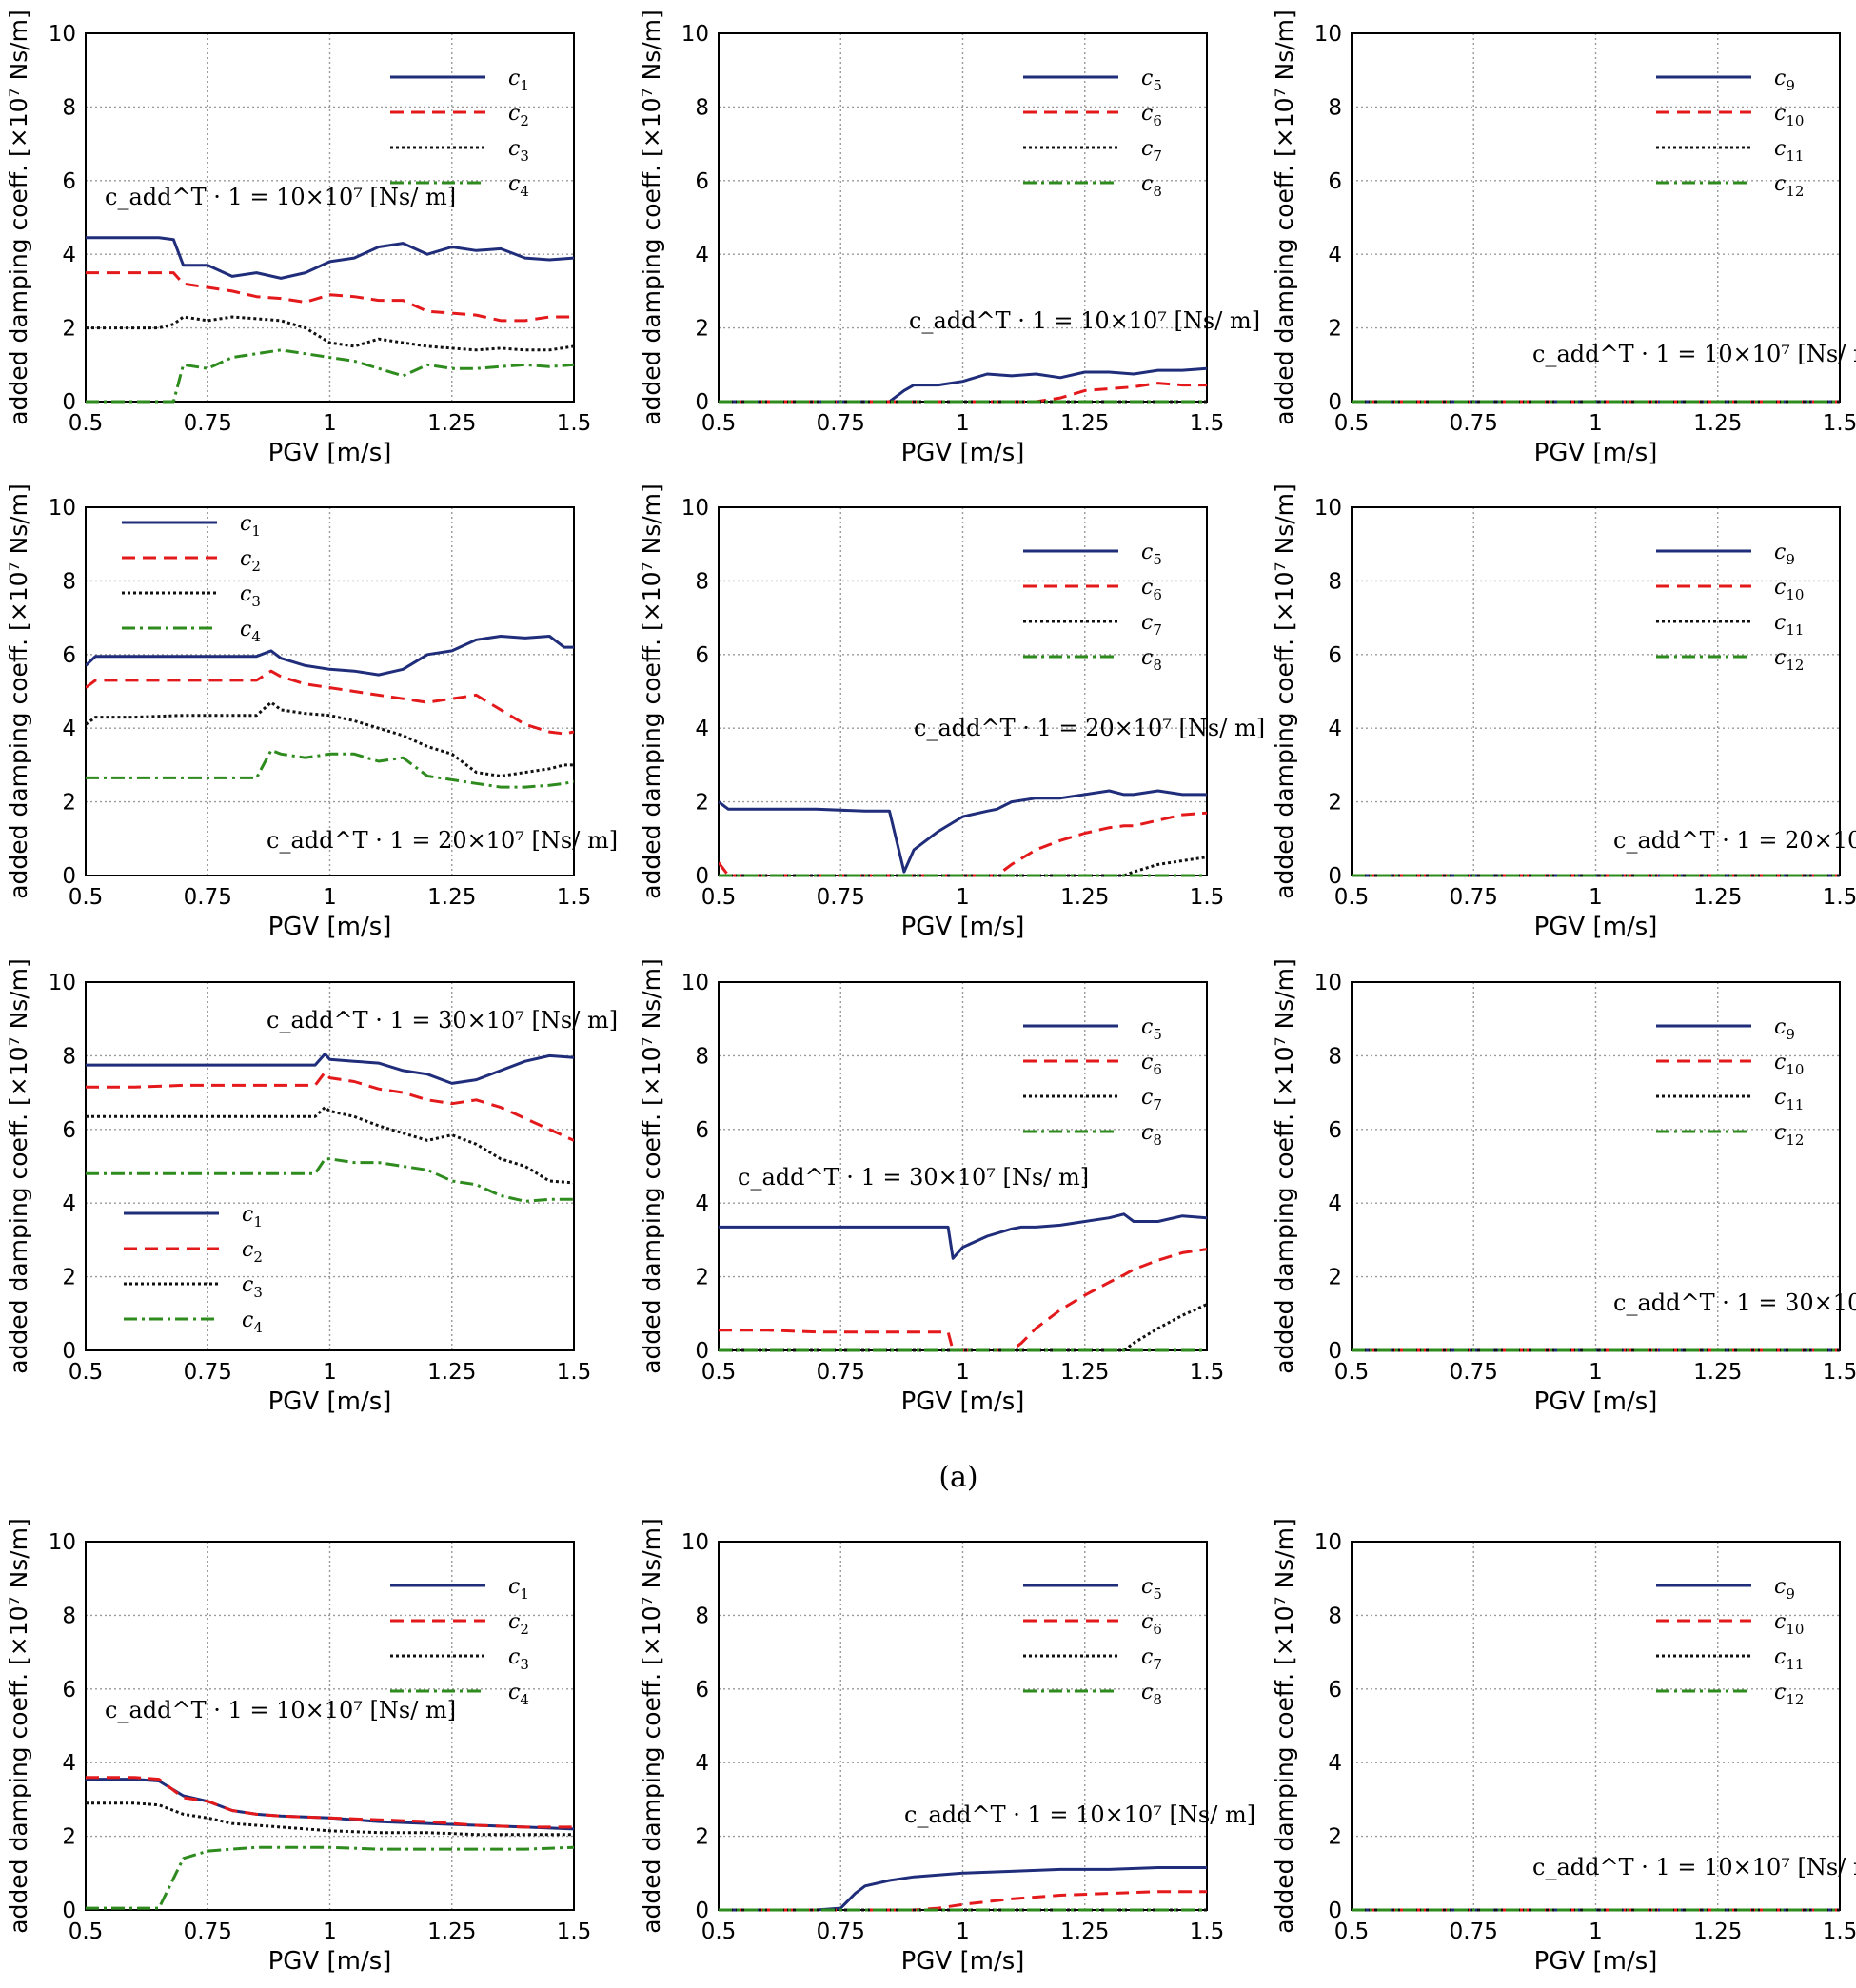 The image size is (1856, 1988). What do you see at coordinates (963, 1236) in the screenshot?
I see `series-line-c5` at bounding box center [963, 1236].